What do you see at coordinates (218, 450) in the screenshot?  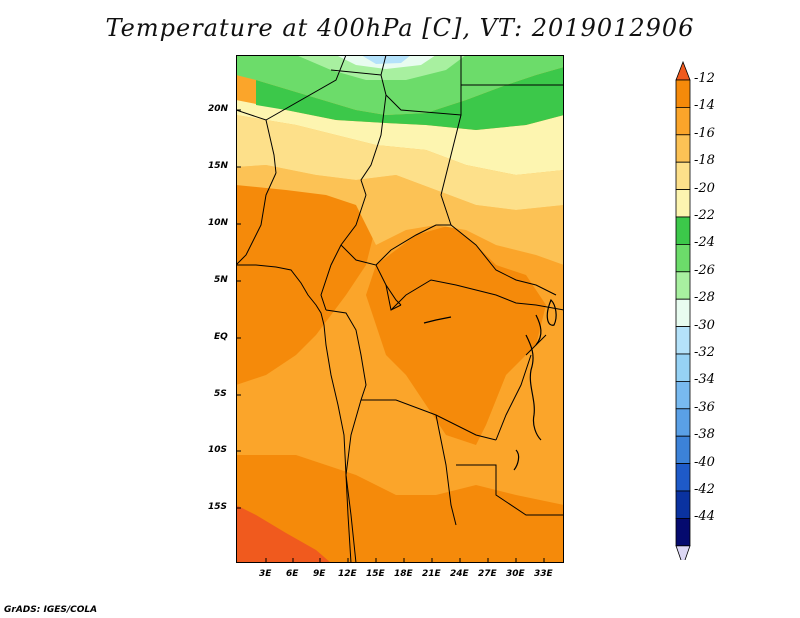 I see `lat-label: 10S` at bounding box center [218, 450].